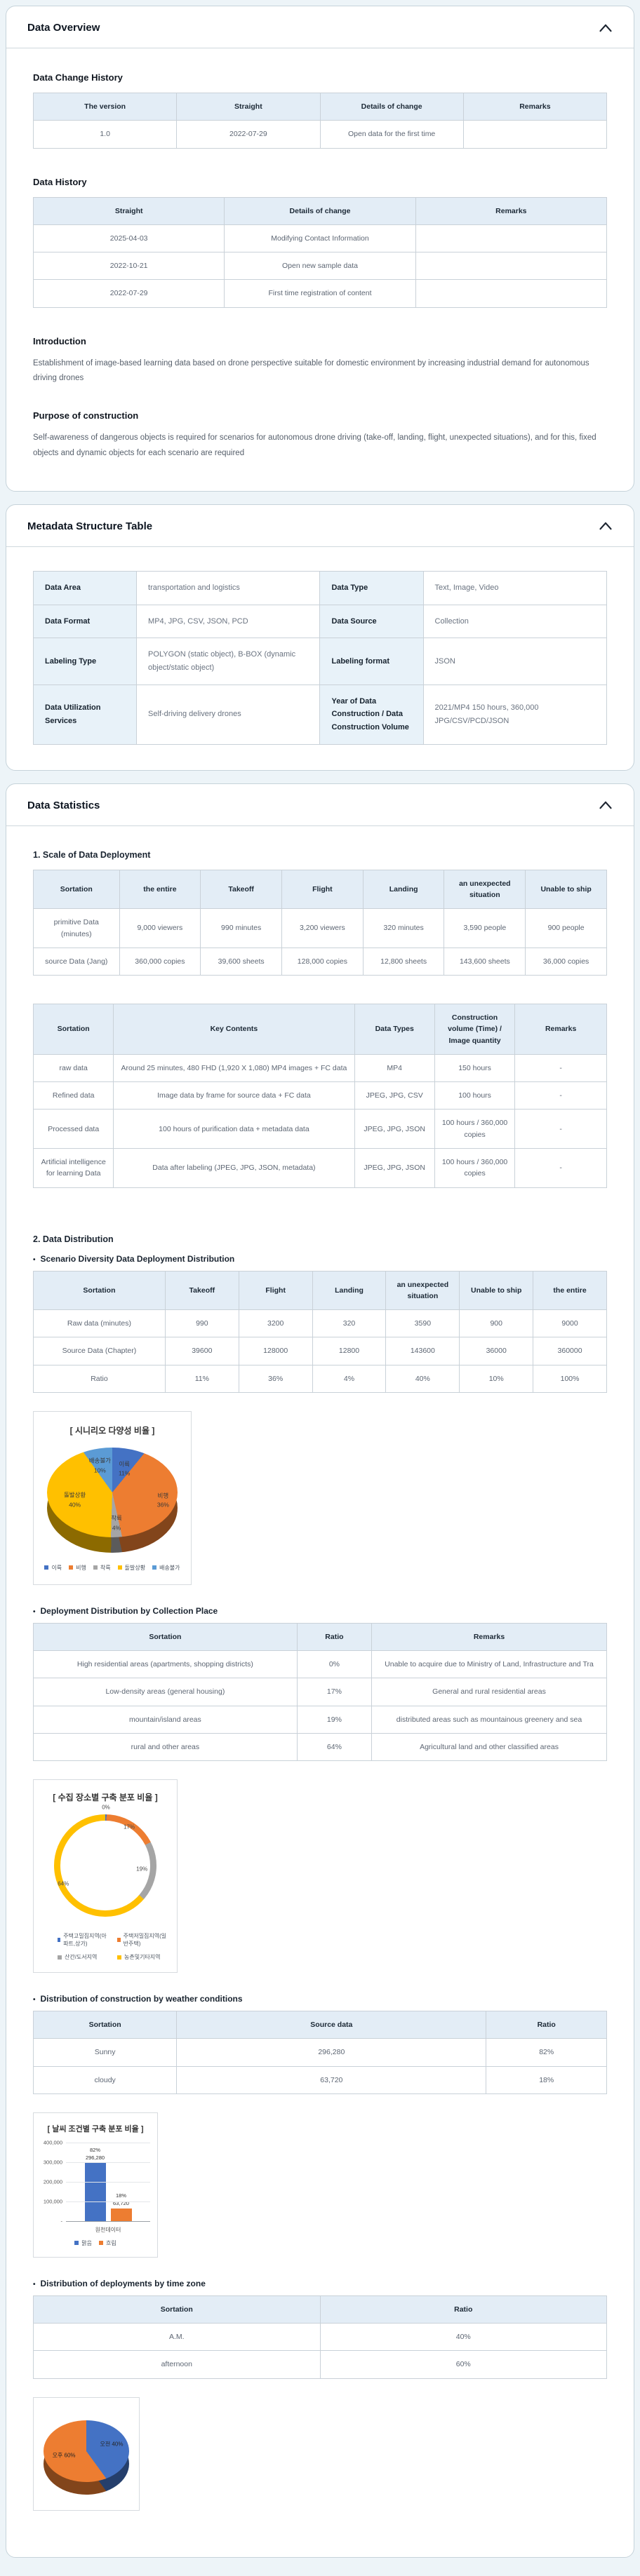  Describe the element at coordinates (124, 1468) in the screenshot. I see `slice-label: 이륙 11%` at that location.